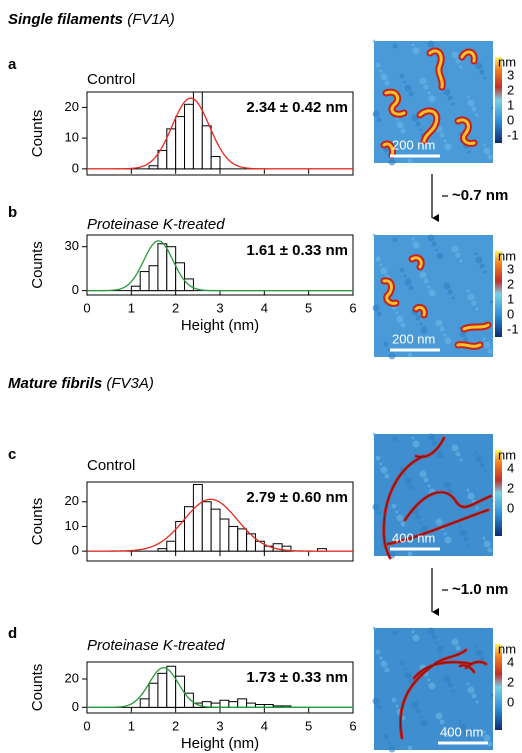 This screenshot has height=753, width=522. I want to click on x-tick-label: 3, so click(219, 307).